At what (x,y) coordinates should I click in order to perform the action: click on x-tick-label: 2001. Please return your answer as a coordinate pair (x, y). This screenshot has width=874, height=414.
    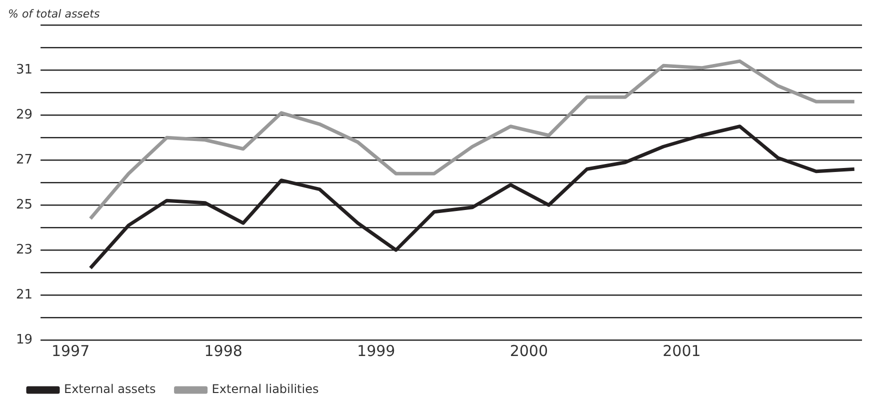
    Looking at the image, I should click on (681, 351).